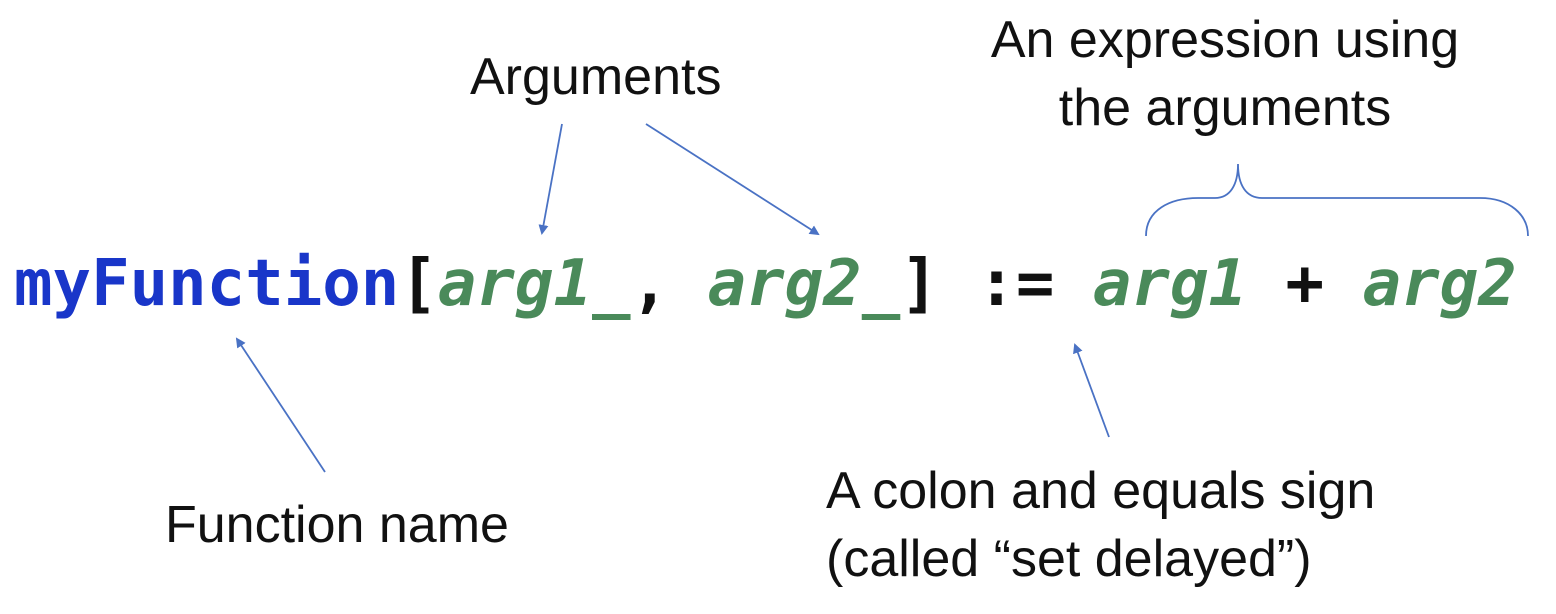 Image resolution: width=1556 pixels, height=614 pixels. What do you see at coordinates (550, 179) in the screenshot?
I see `arrow-to-arg1-pattern` at bounding box center [550, 179].